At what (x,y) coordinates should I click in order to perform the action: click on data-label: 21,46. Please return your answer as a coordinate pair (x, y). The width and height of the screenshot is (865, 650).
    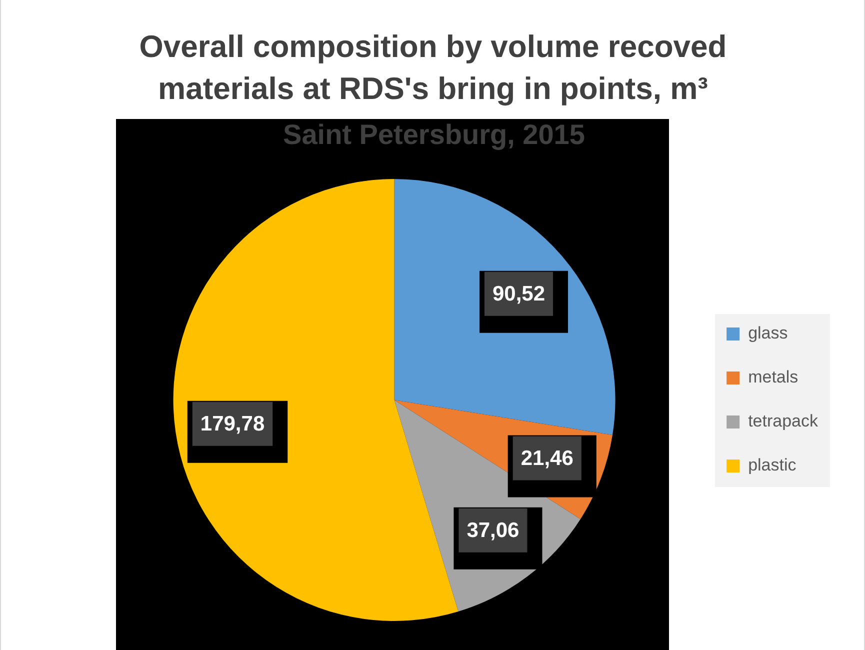
    Looking at the image, I should click on (547, 458).